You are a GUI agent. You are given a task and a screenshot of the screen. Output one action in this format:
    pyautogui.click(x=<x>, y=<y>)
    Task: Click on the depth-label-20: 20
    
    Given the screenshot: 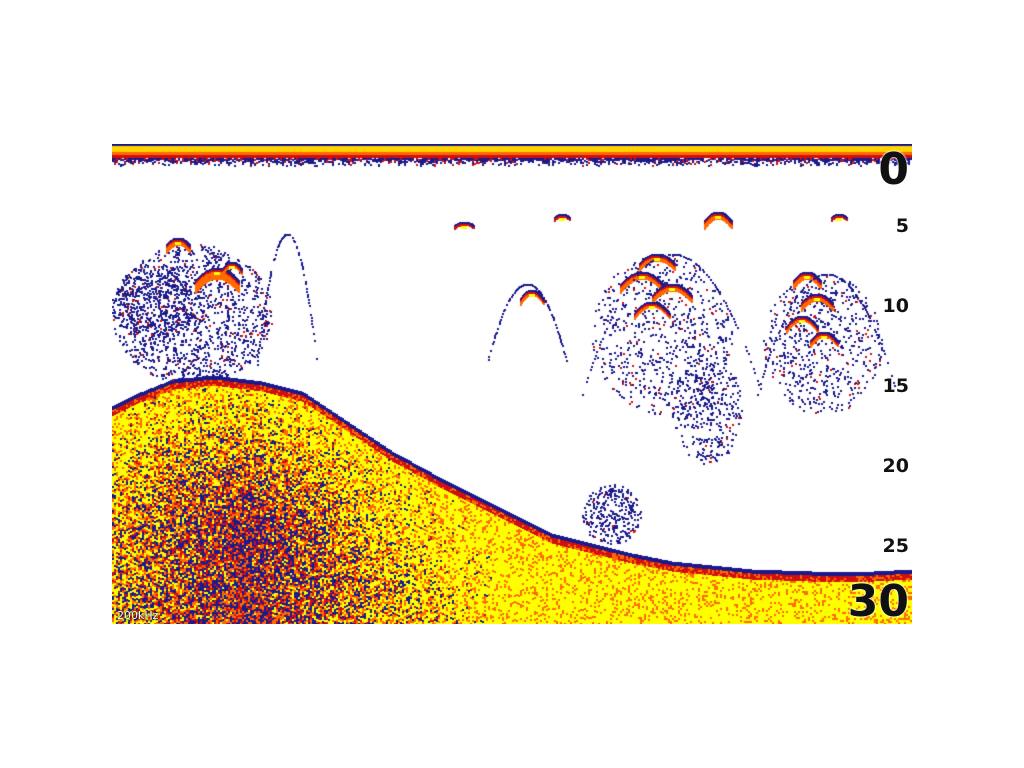 What is the action you would take?
    pyautogui.click(x=895, y=466)
    